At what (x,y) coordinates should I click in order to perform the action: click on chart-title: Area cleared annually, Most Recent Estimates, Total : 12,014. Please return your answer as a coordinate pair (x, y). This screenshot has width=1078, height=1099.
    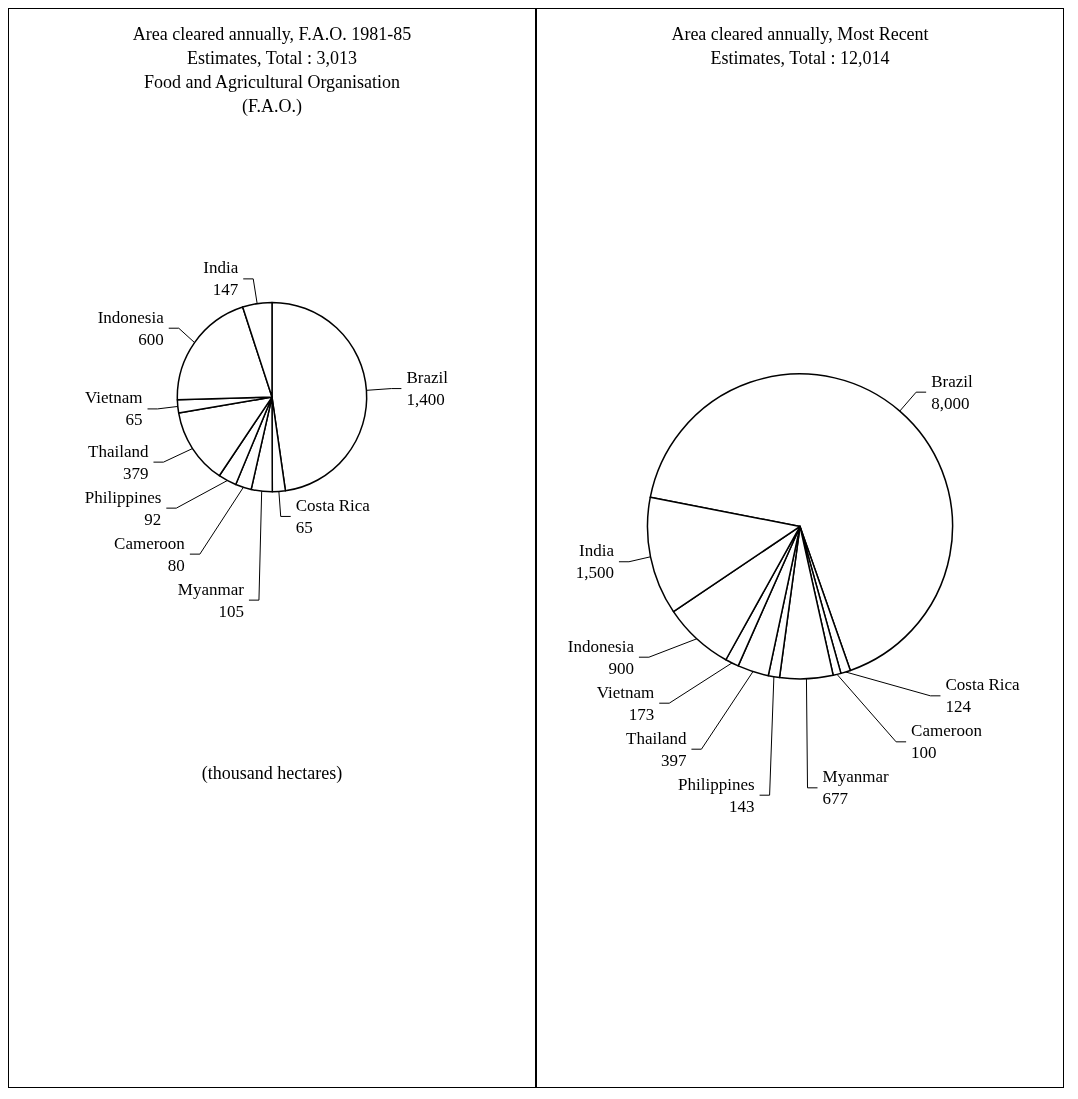
    Looking at the image, I should click on (800, 46).